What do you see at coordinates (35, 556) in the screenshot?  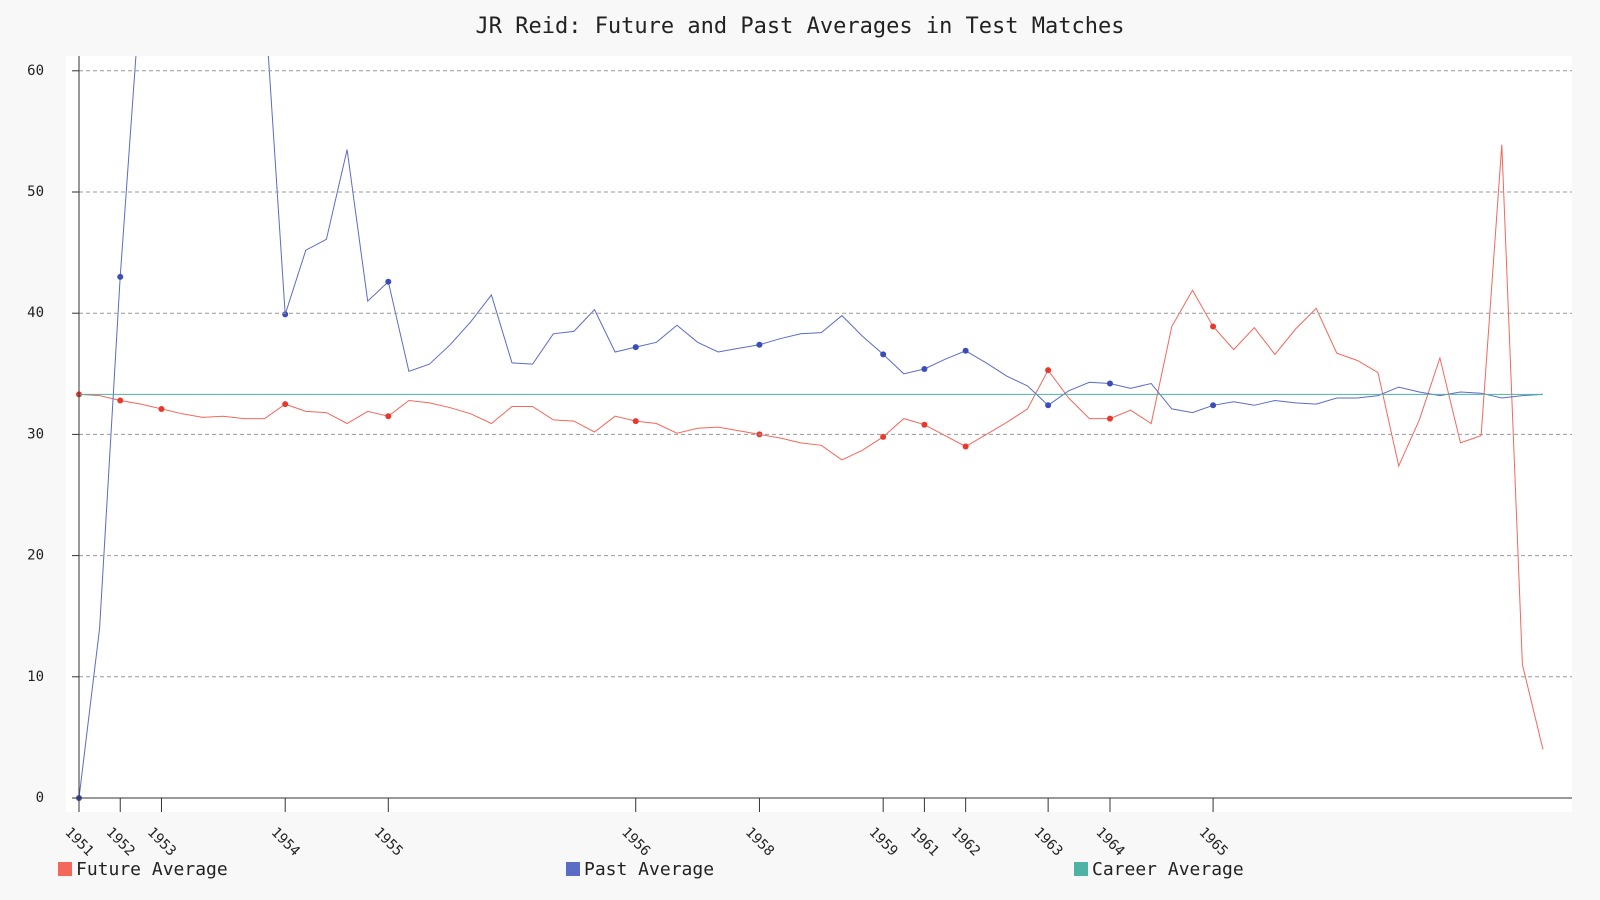 I see `y-tick-label: 20` at bounding box center [35, 556].